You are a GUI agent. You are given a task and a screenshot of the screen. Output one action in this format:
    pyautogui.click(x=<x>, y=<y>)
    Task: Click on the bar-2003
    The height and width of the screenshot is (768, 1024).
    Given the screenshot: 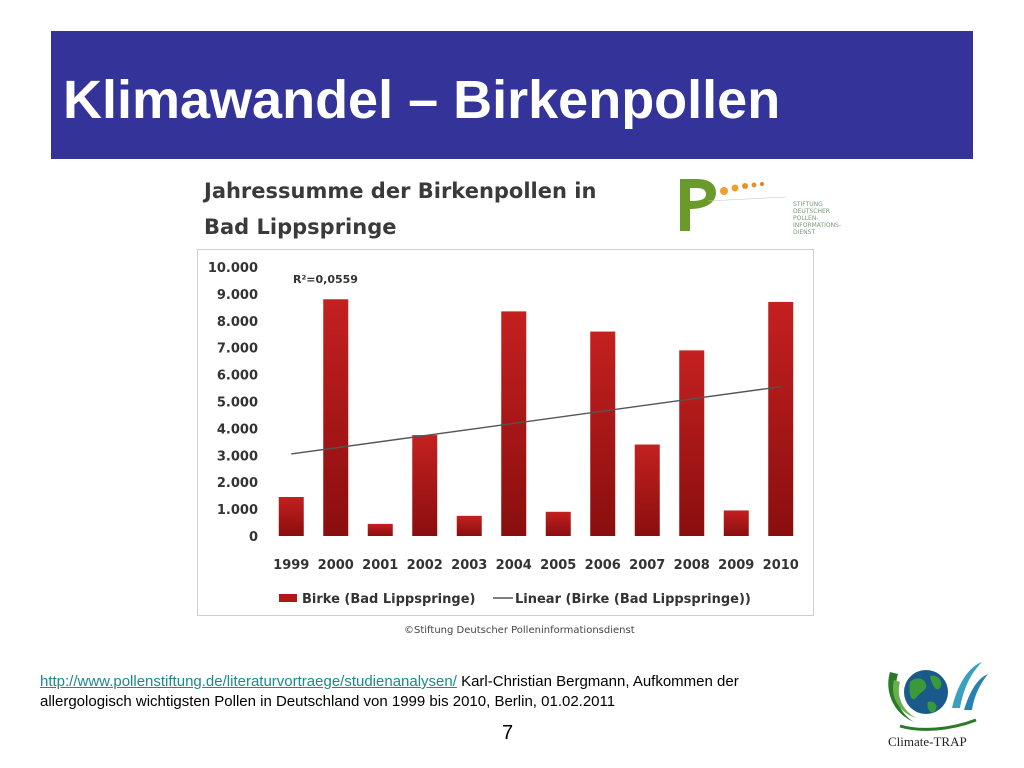 What is the action you would take?
    pyautogui.click(x=469, y=525)
    